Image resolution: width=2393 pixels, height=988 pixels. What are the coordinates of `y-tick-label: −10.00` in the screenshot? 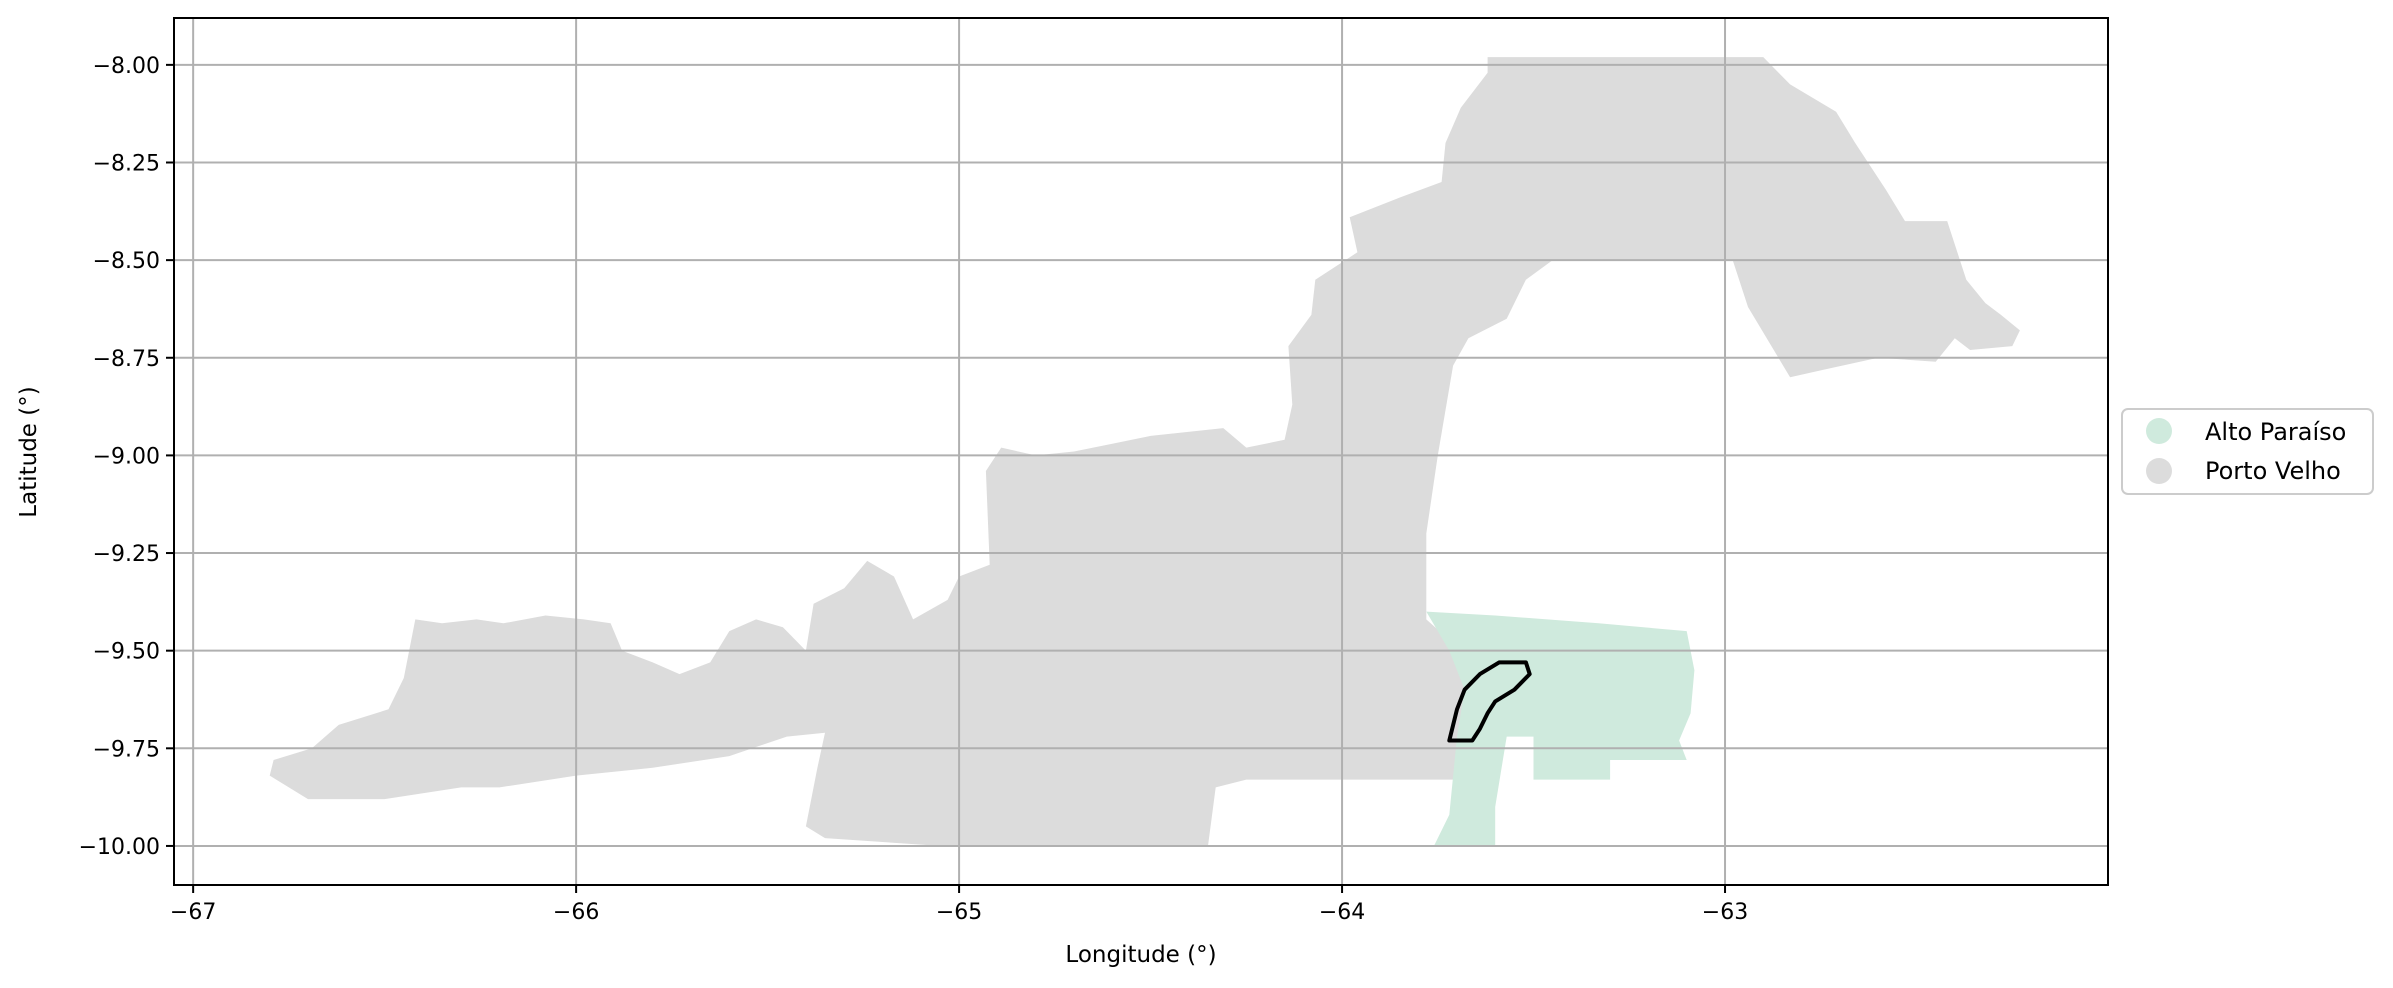 It's located at (119, 847).